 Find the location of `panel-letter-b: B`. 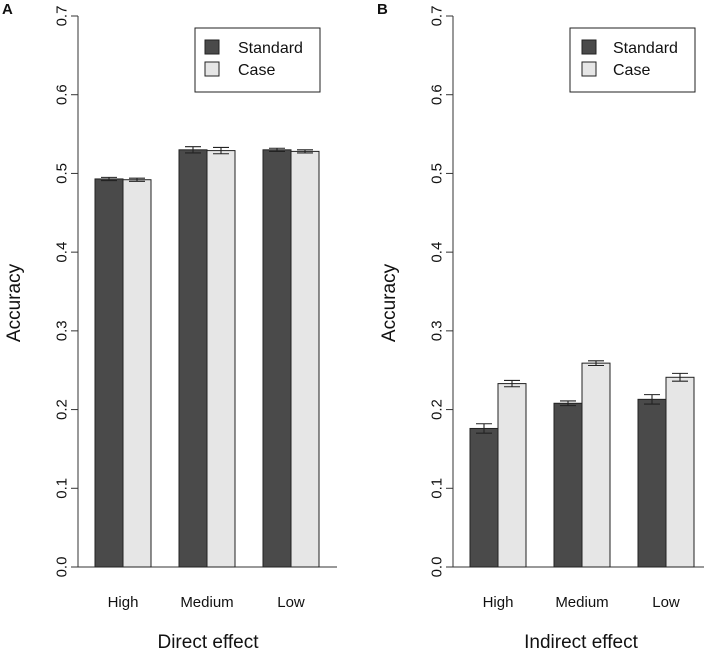

panel-letter-b: B is located at coordinates (382, 9).